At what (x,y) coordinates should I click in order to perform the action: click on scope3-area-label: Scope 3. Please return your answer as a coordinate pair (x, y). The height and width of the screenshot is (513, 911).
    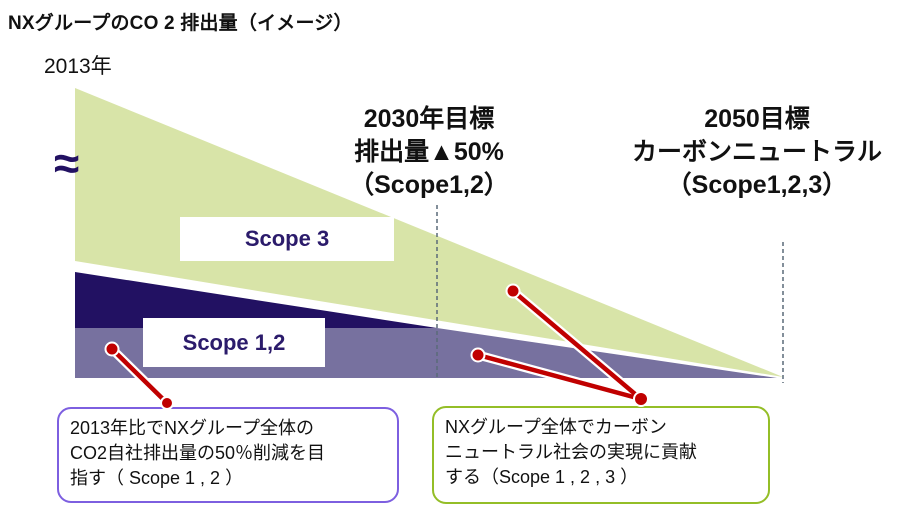
    Looking at the image, I should click on (287, 239).